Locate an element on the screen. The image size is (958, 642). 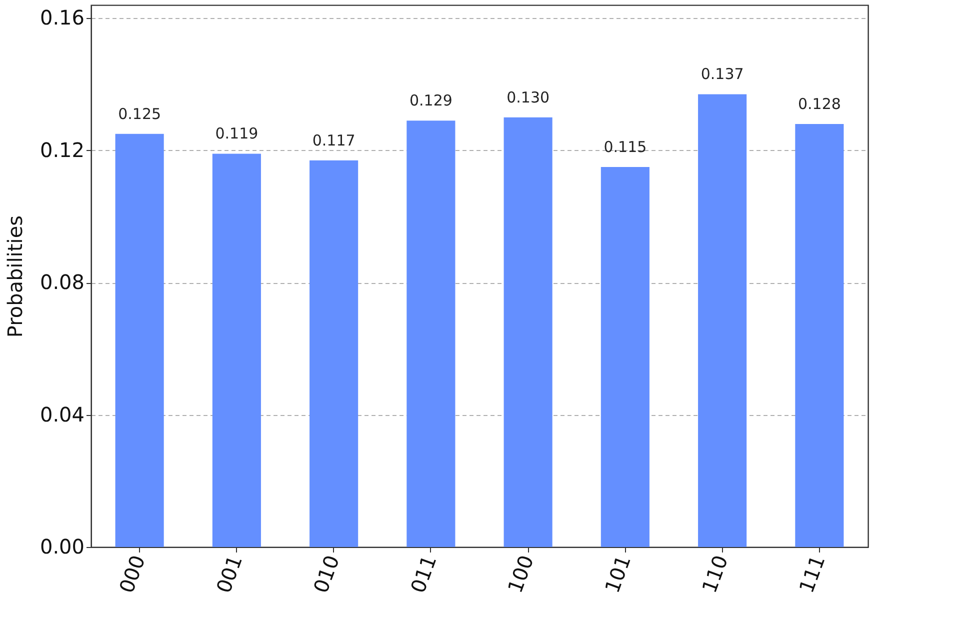
data-label: 0.115 is located at coordinates (625, 147).